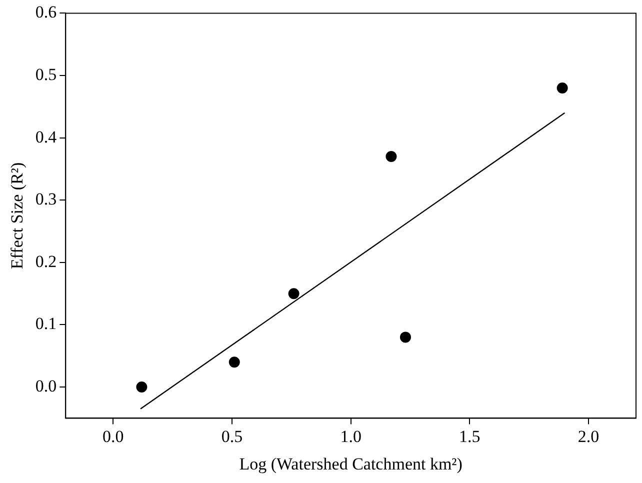  Describe the element at coordinates (46, 386) in the screenshot. I see `y-tick-label: 0.0` at that location.